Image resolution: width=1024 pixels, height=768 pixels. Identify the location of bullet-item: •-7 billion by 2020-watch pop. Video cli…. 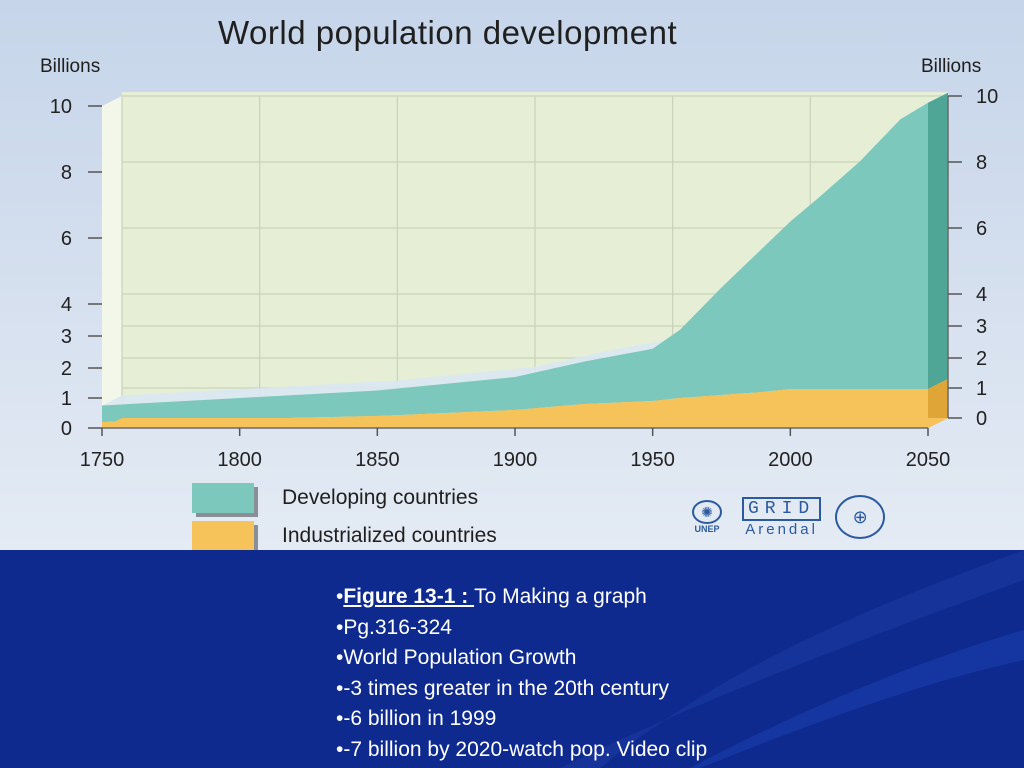
(521, 750).